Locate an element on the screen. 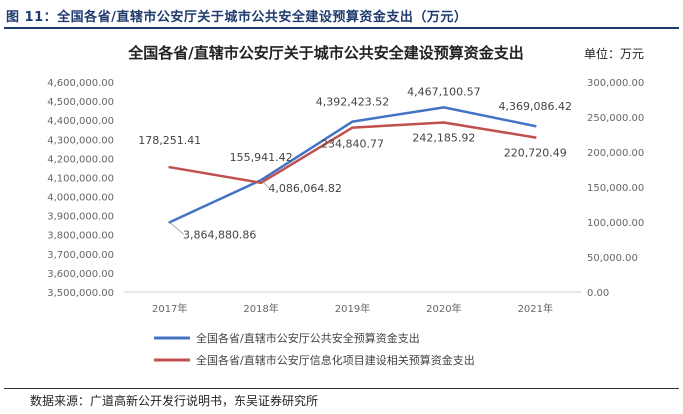 The height and width of the screenshot is (414, 683). y-right-tick-label: 150,000.00 is located at coordinates (615, 188).